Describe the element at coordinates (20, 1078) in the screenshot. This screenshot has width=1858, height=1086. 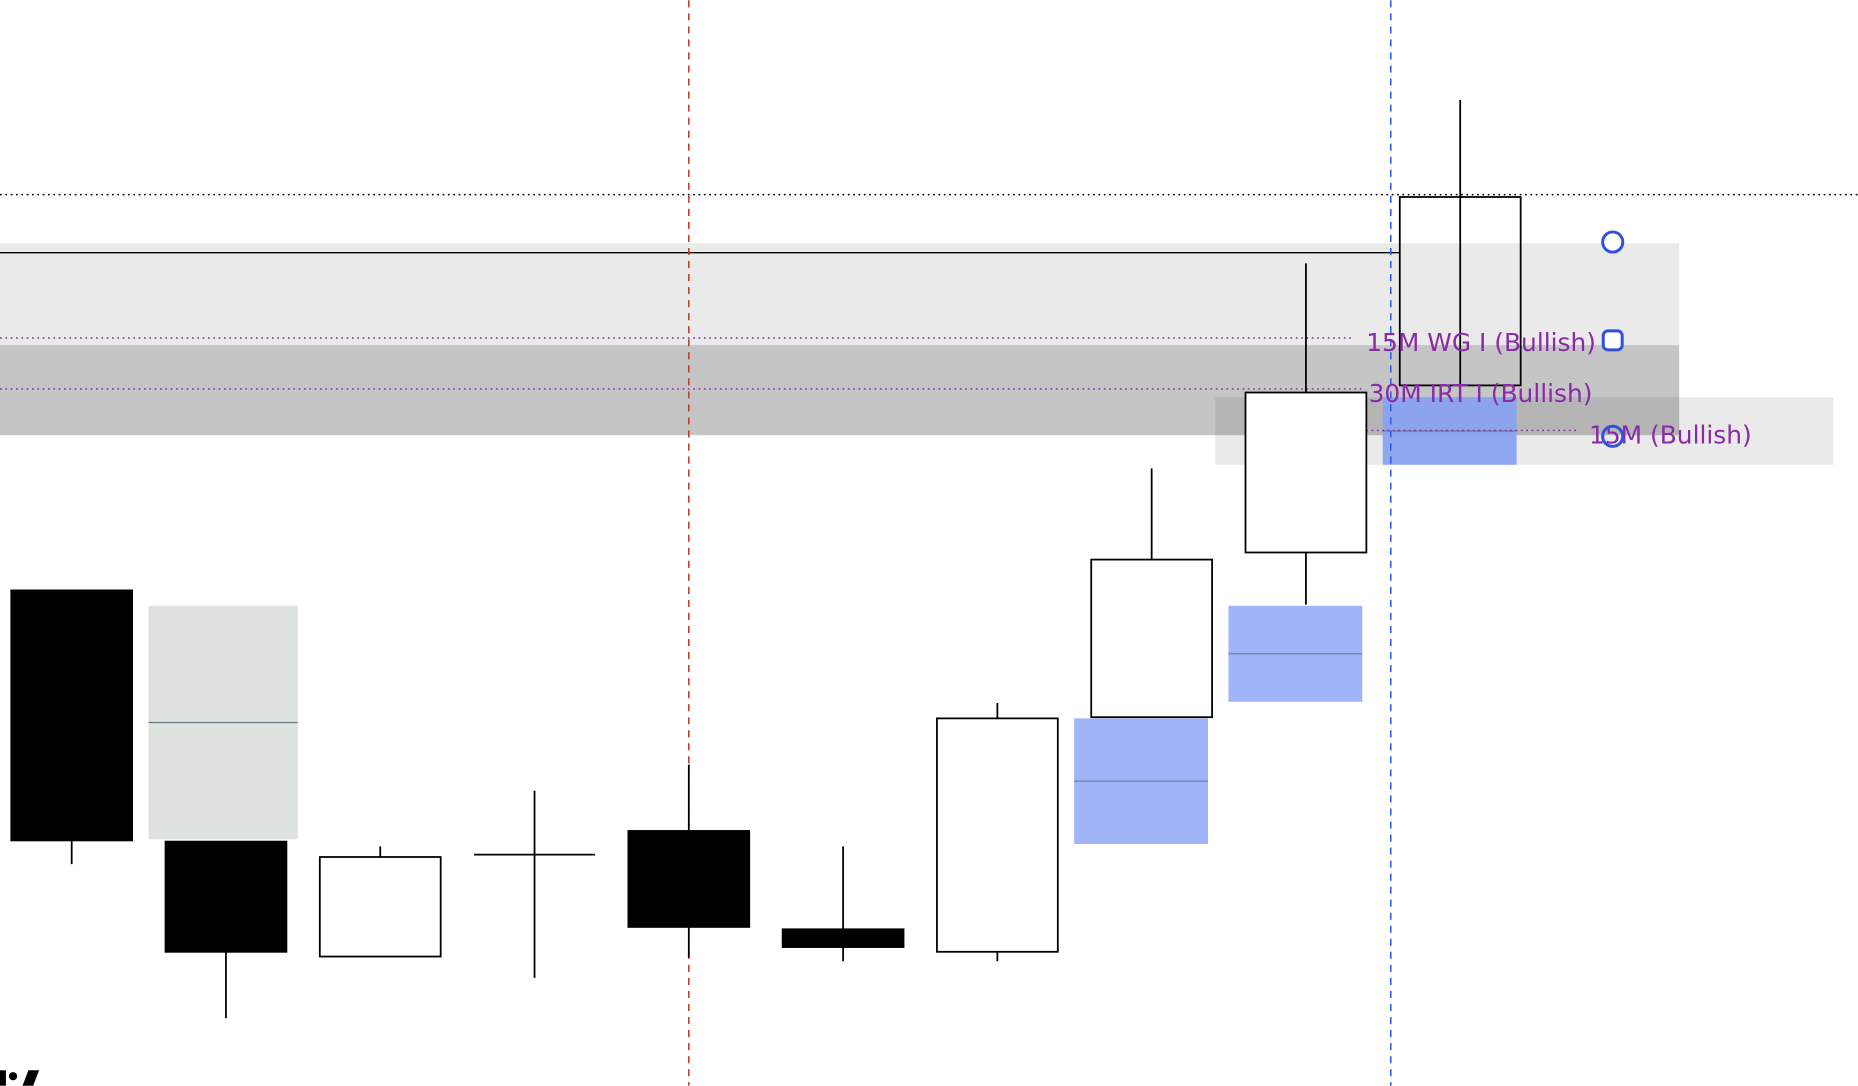
I see `tradingview-logo` at that location.